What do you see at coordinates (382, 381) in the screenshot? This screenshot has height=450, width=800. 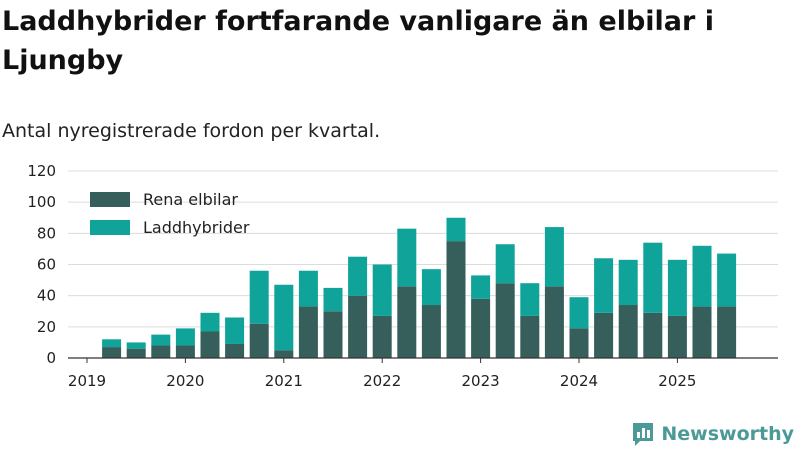 I see `x-tick-label: 2022` at bounding box center [382, 381].